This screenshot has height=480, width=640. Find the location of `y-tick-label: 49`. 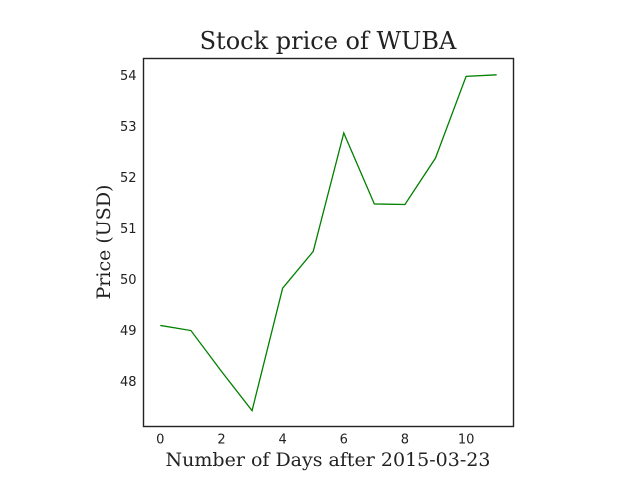

y-tick-label: 49 is located at coordinates (128, 331).